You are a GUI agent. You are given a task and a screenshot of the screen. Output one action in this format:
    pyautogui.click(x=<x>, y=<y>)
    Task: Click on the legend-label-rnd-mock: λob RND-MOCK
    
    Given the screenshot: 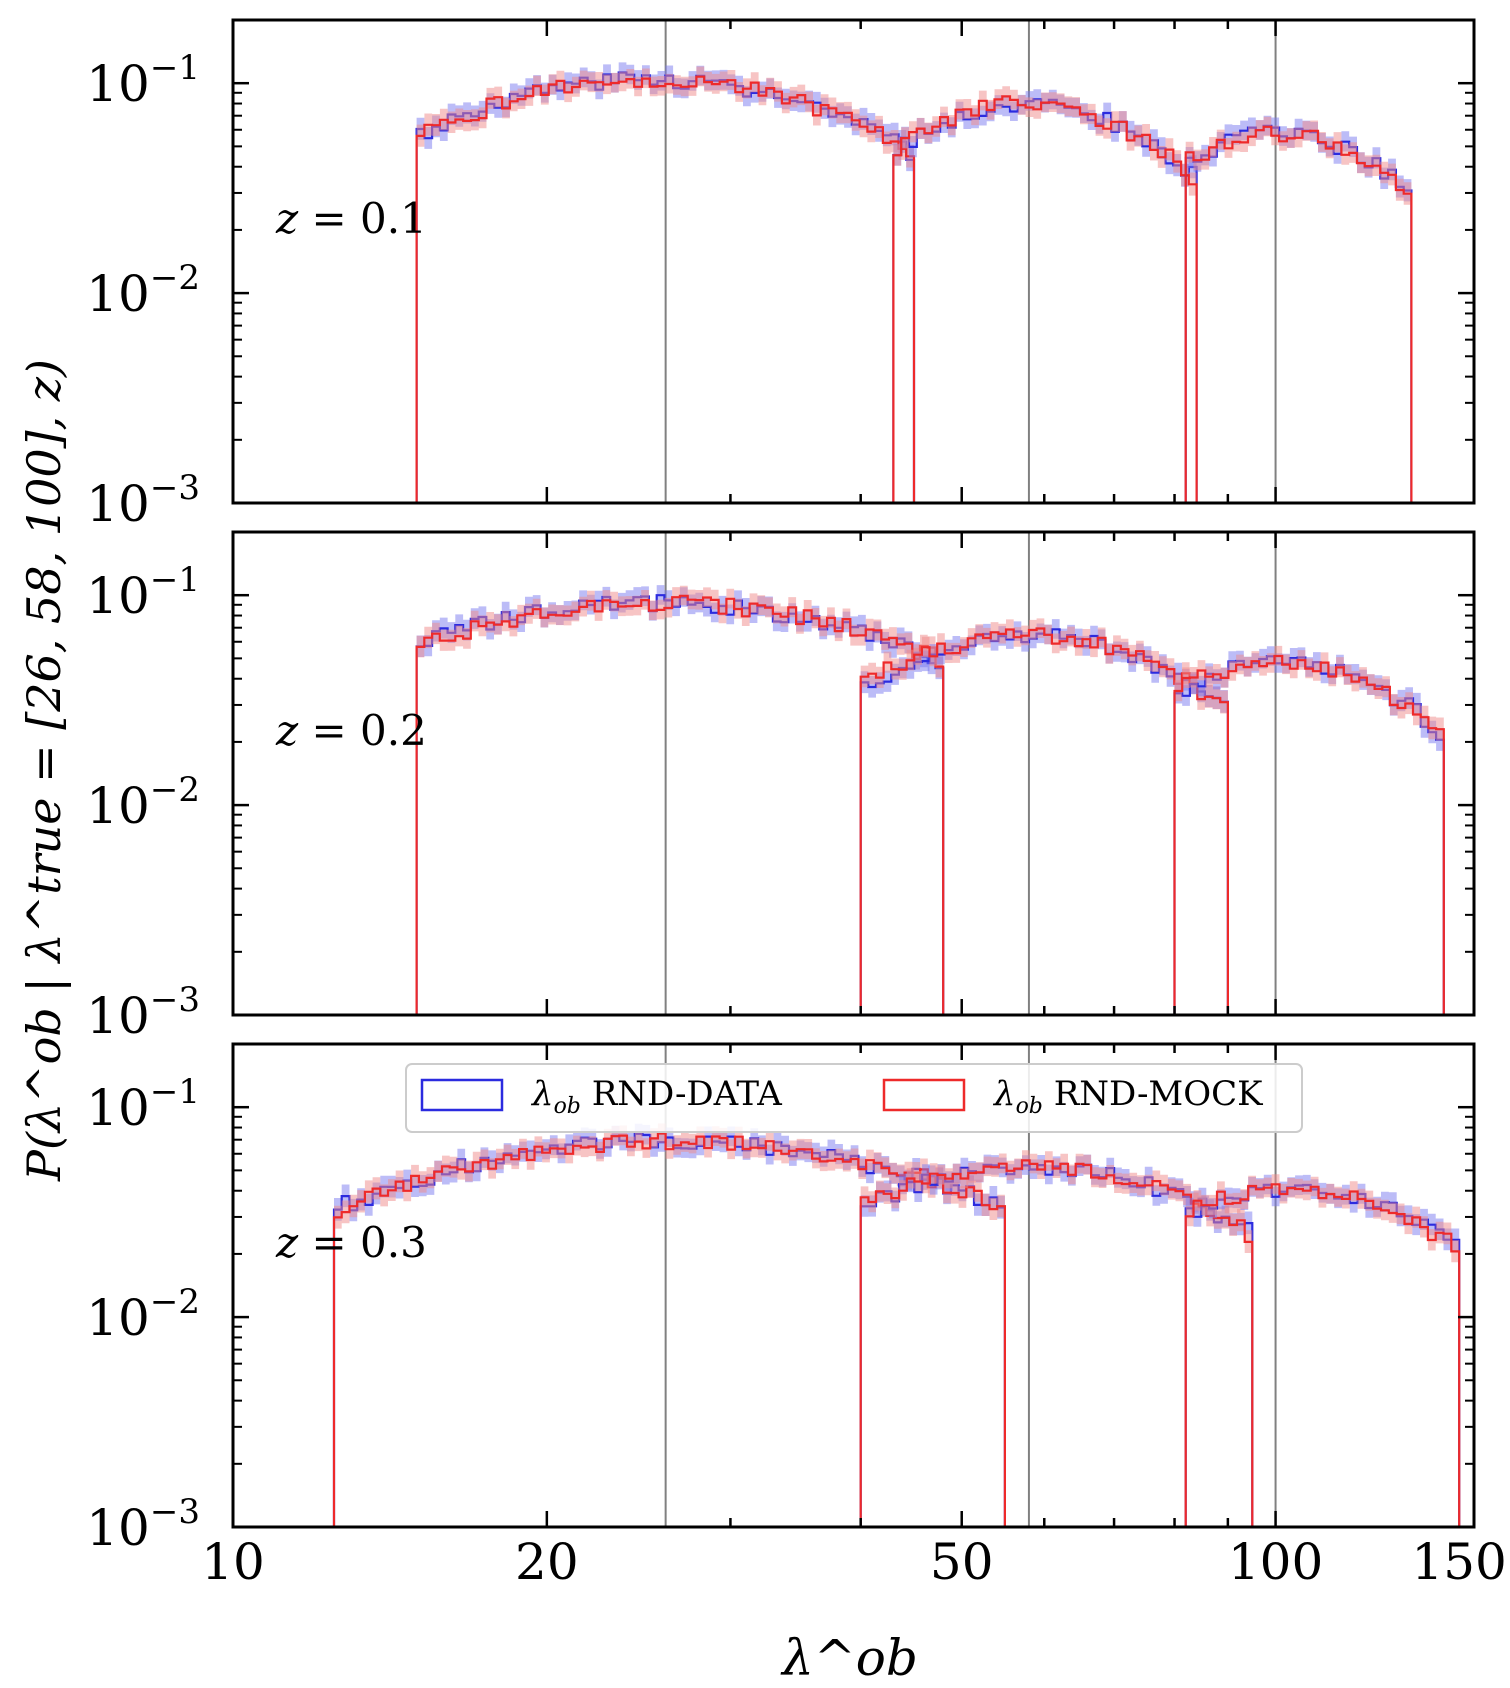 What is the action you would take?
    pyautogui.click(x=1127, y=1096)
    